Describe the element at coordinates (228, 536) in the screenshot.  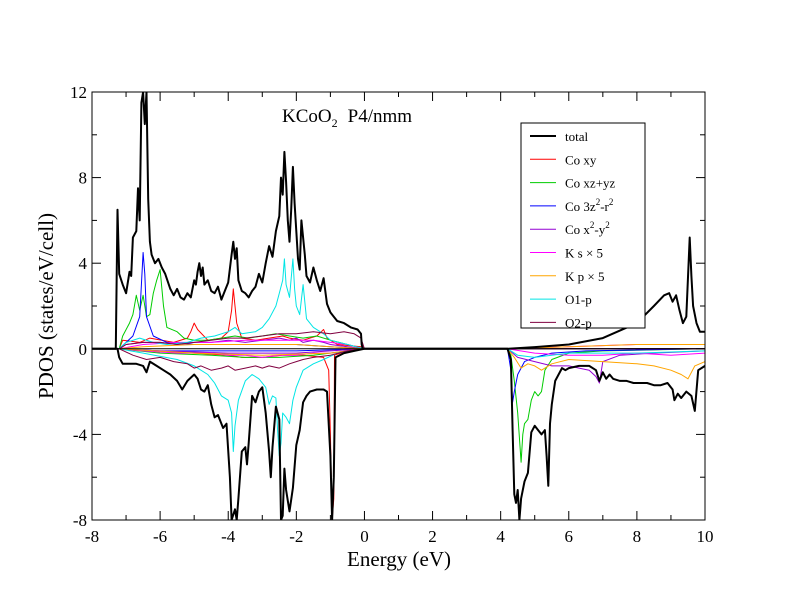
I see `x-tick-label: -4` at that location.